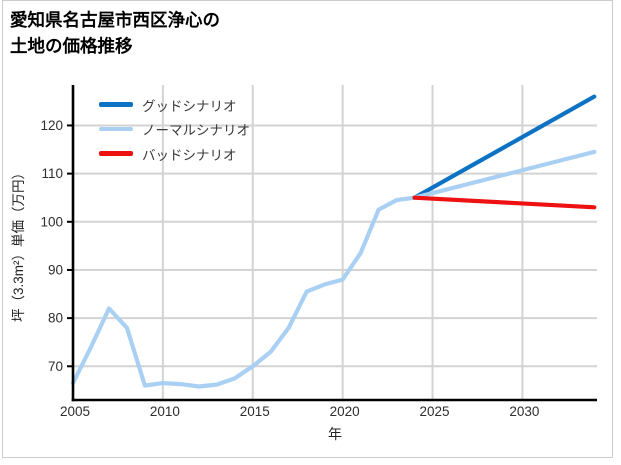 The width and height of the screenshot is (621, 465). What do you see at coordinates (55, 269) in the screenshot?
I see `y-tick-label-90: 90` at bounding box center [55, 269].